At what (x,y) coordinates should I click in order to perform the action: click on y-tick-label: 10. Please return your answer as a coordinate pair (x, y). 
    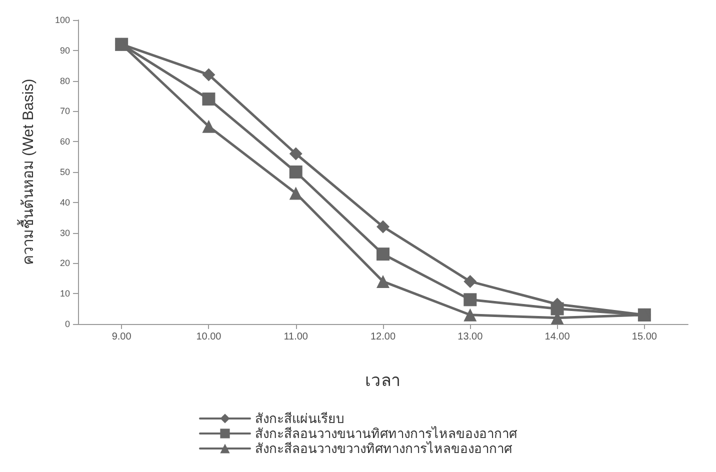
    Looking at the image, I should click on (65, 293).